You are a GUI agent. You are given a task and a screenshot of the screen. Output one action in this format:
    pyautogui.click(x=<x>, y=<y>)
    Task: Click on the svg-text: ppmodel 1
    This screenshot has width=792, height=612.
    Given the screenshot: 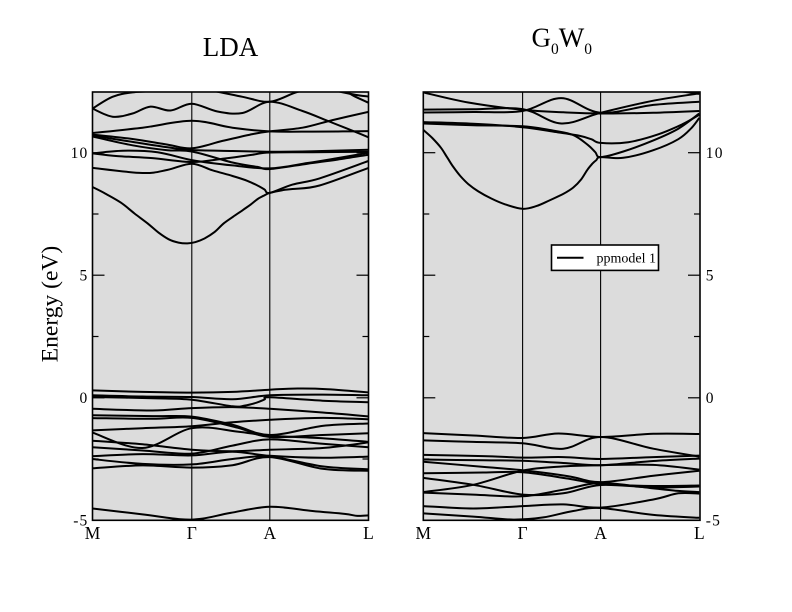 What is the action you would take?
    pyautogui.click(x=627, y=259)
    